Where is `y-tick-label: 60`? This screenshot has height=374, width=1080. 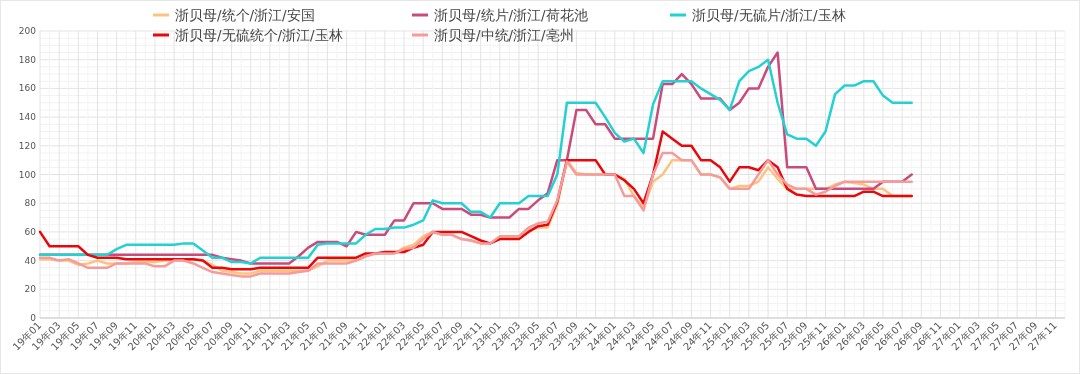 y-tick-label: 60 is located at coordinates (30, 231).